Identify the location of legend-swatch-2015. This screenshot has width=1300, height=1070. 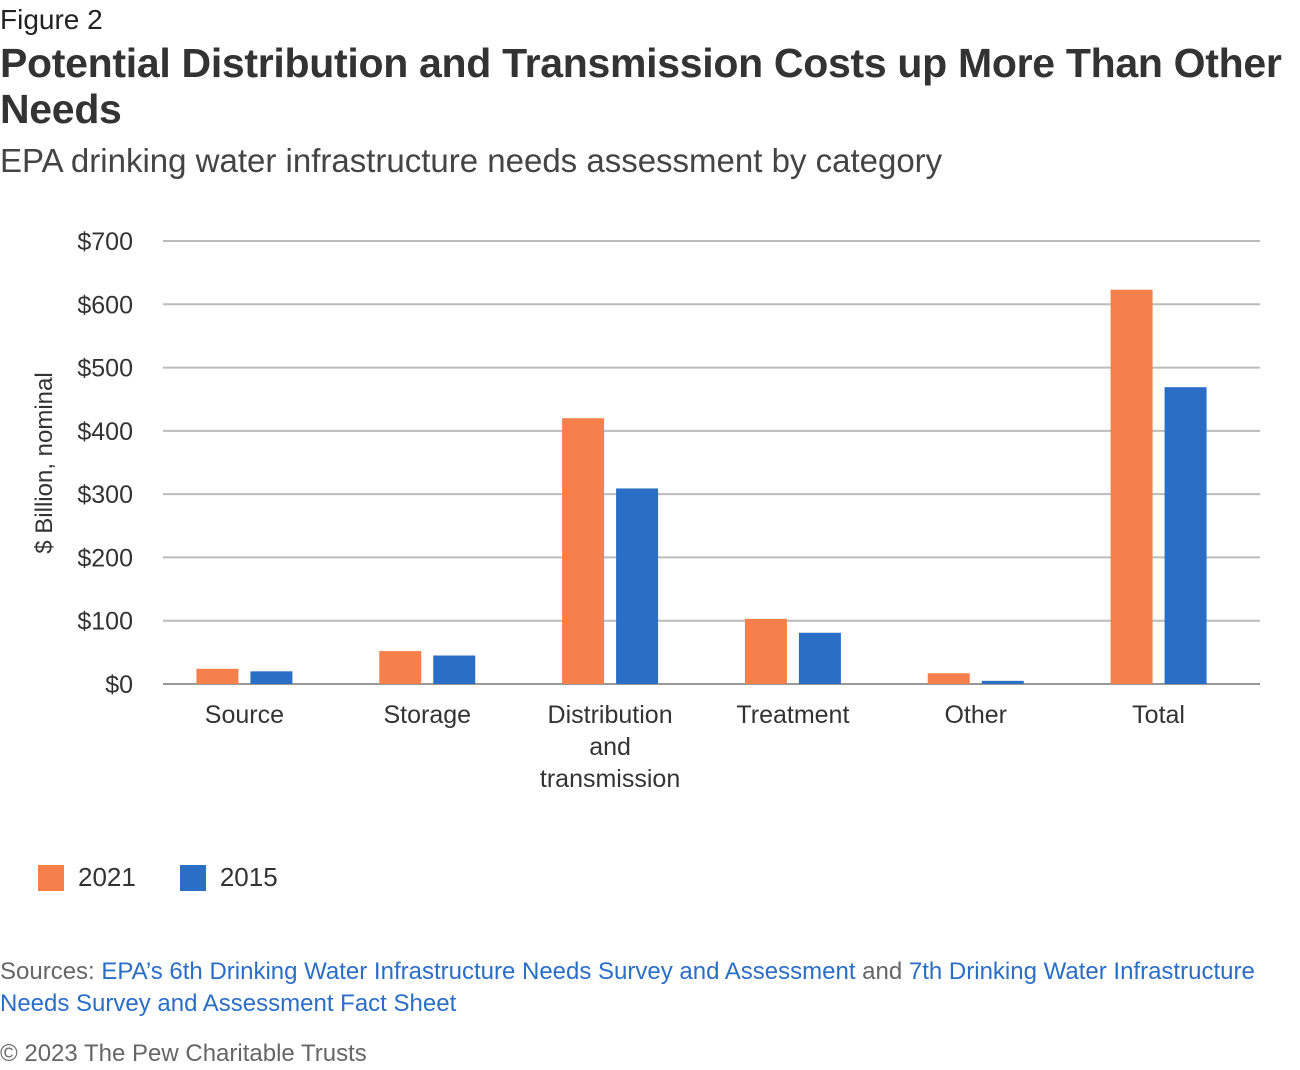
(192, 877).